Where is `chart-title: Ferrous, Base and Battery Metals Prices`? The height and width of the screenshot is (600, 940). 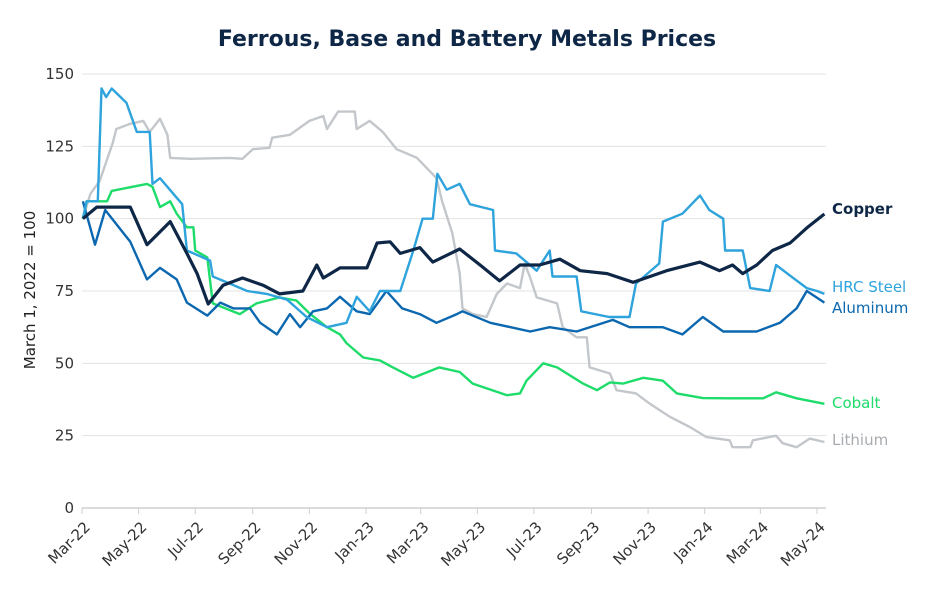 chart-title: Ferrous, Base and Battery Metals Prices is located at coordinates (467, 39).